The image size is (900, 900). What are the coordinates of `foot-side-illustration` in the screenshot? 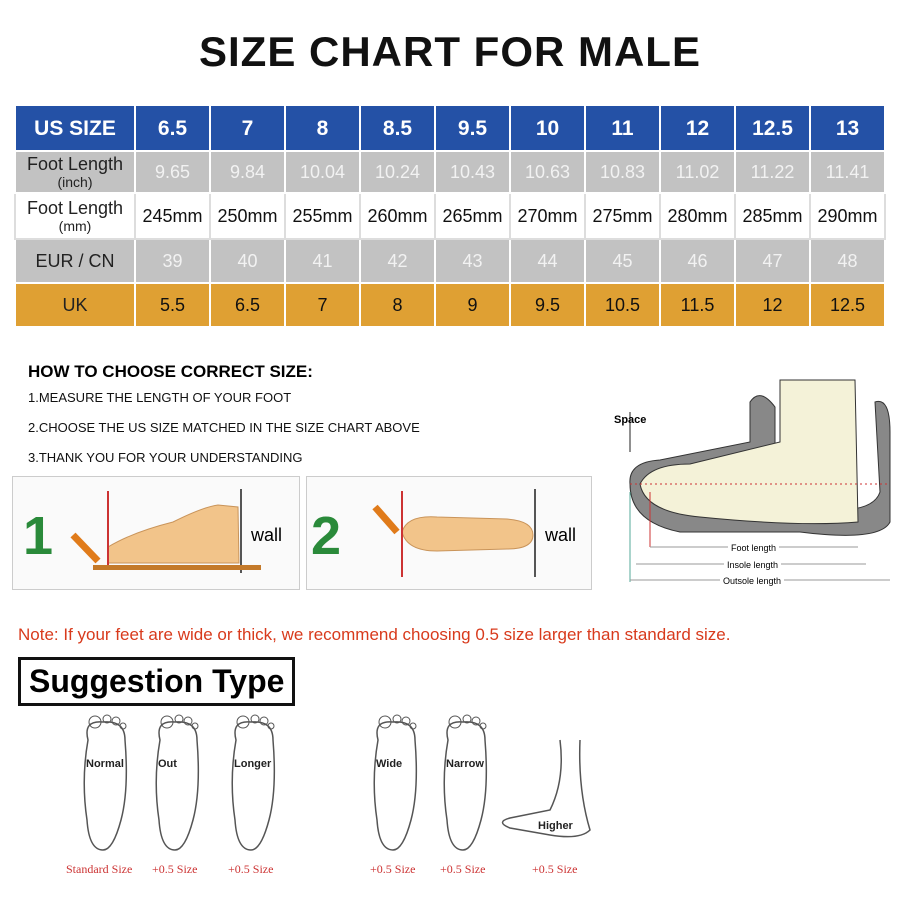 It's located at (165, 531).